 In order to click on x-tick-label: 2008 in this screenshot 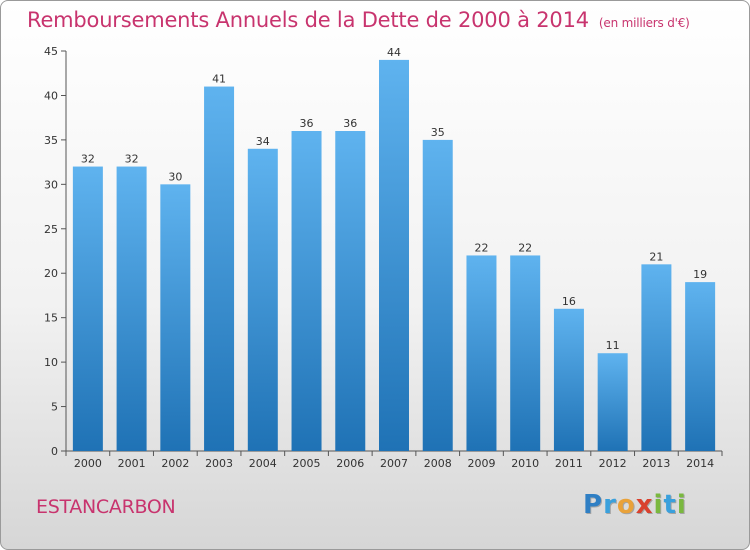, I will do `click(438, 463)`.